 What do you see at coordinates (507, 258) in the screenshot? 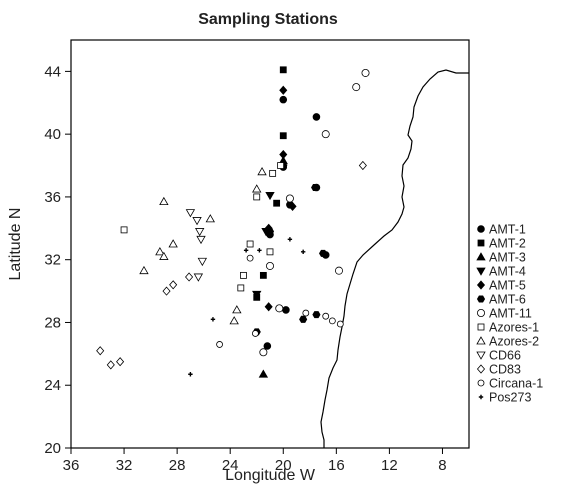
I see `legend-label: AMT-3` at bounding box center [507, 258].